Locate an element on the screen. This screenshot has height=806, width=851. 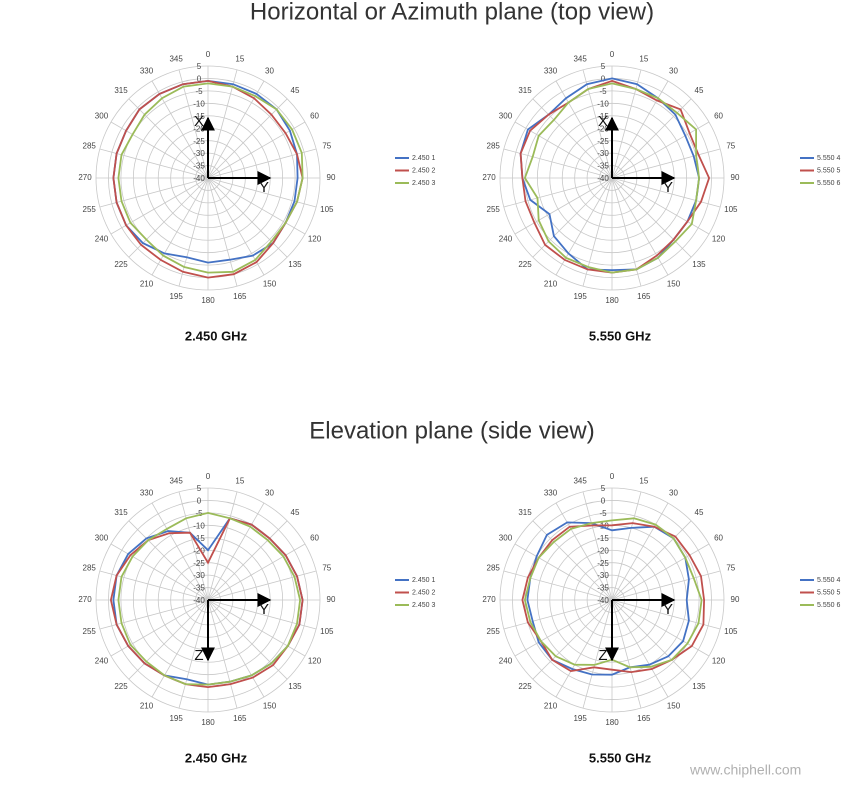
radial-tick-label: -40 is located at coordinates (603, 600).